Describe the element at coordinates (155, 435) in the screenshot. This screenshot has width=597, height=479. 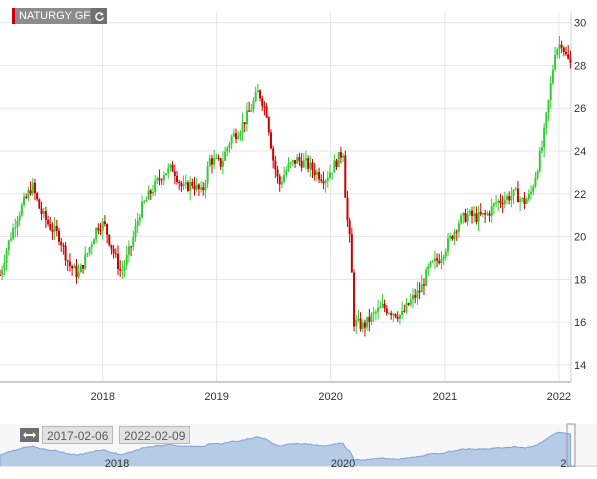
I see `range-end-input: 2022-02-09` at that location.